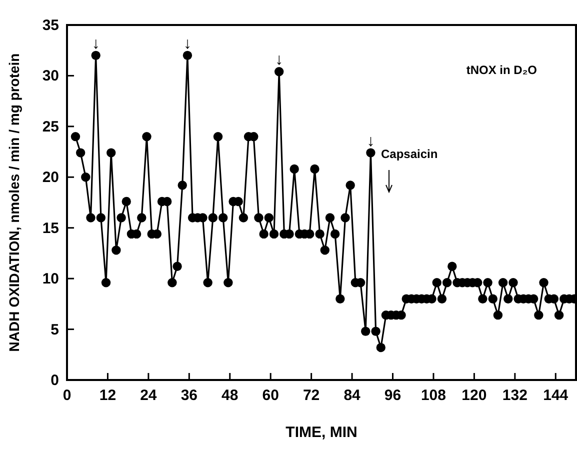  What do you see at coordinates (54, 380) in the screenshot?
I see `y-tick-label: 0` at bounding box center [54, 380].